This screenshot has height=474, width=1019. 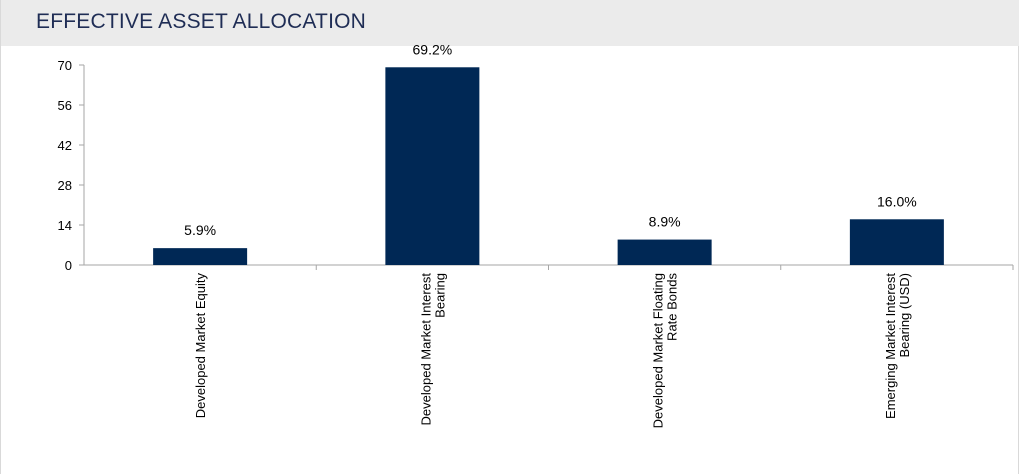 I want to click on y-tick-label: 0, so click(x=68, y=265).